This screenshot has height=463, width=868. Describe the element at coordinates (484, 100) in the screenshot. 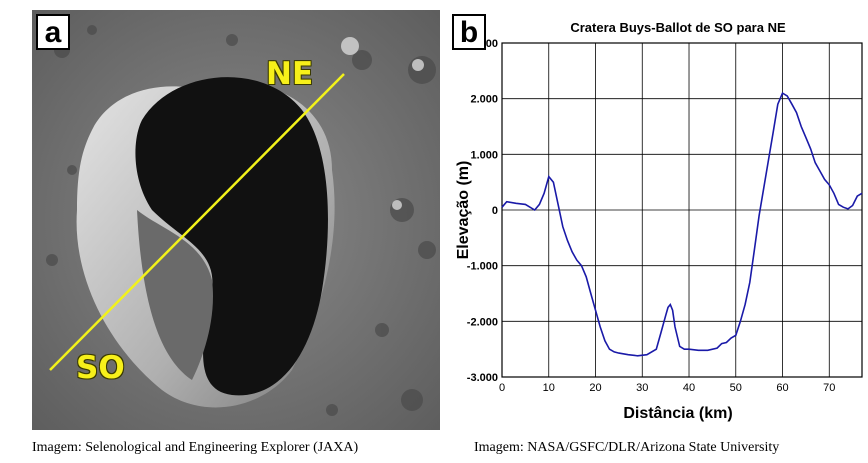

I see `y-tick-label: 2.000` at that location.